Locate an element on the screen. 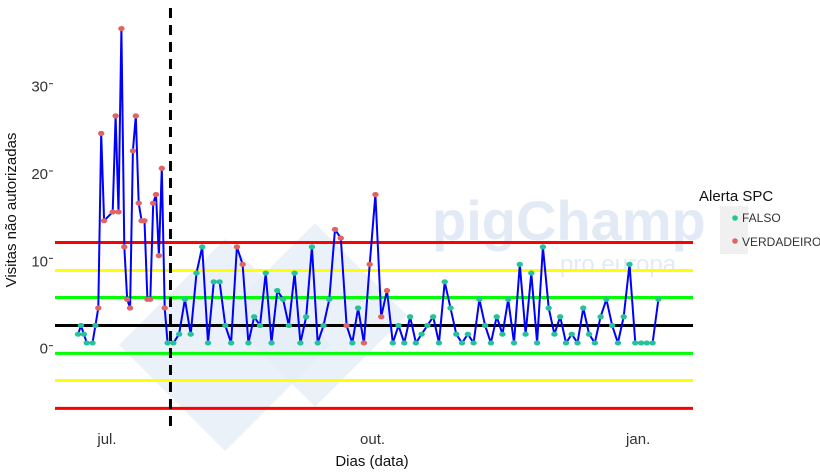 Image resolution: width=820 pixels, height=476 pixels. legend-label-verdadeiro: VERDADEIRO is located at coordinates (781, 242).